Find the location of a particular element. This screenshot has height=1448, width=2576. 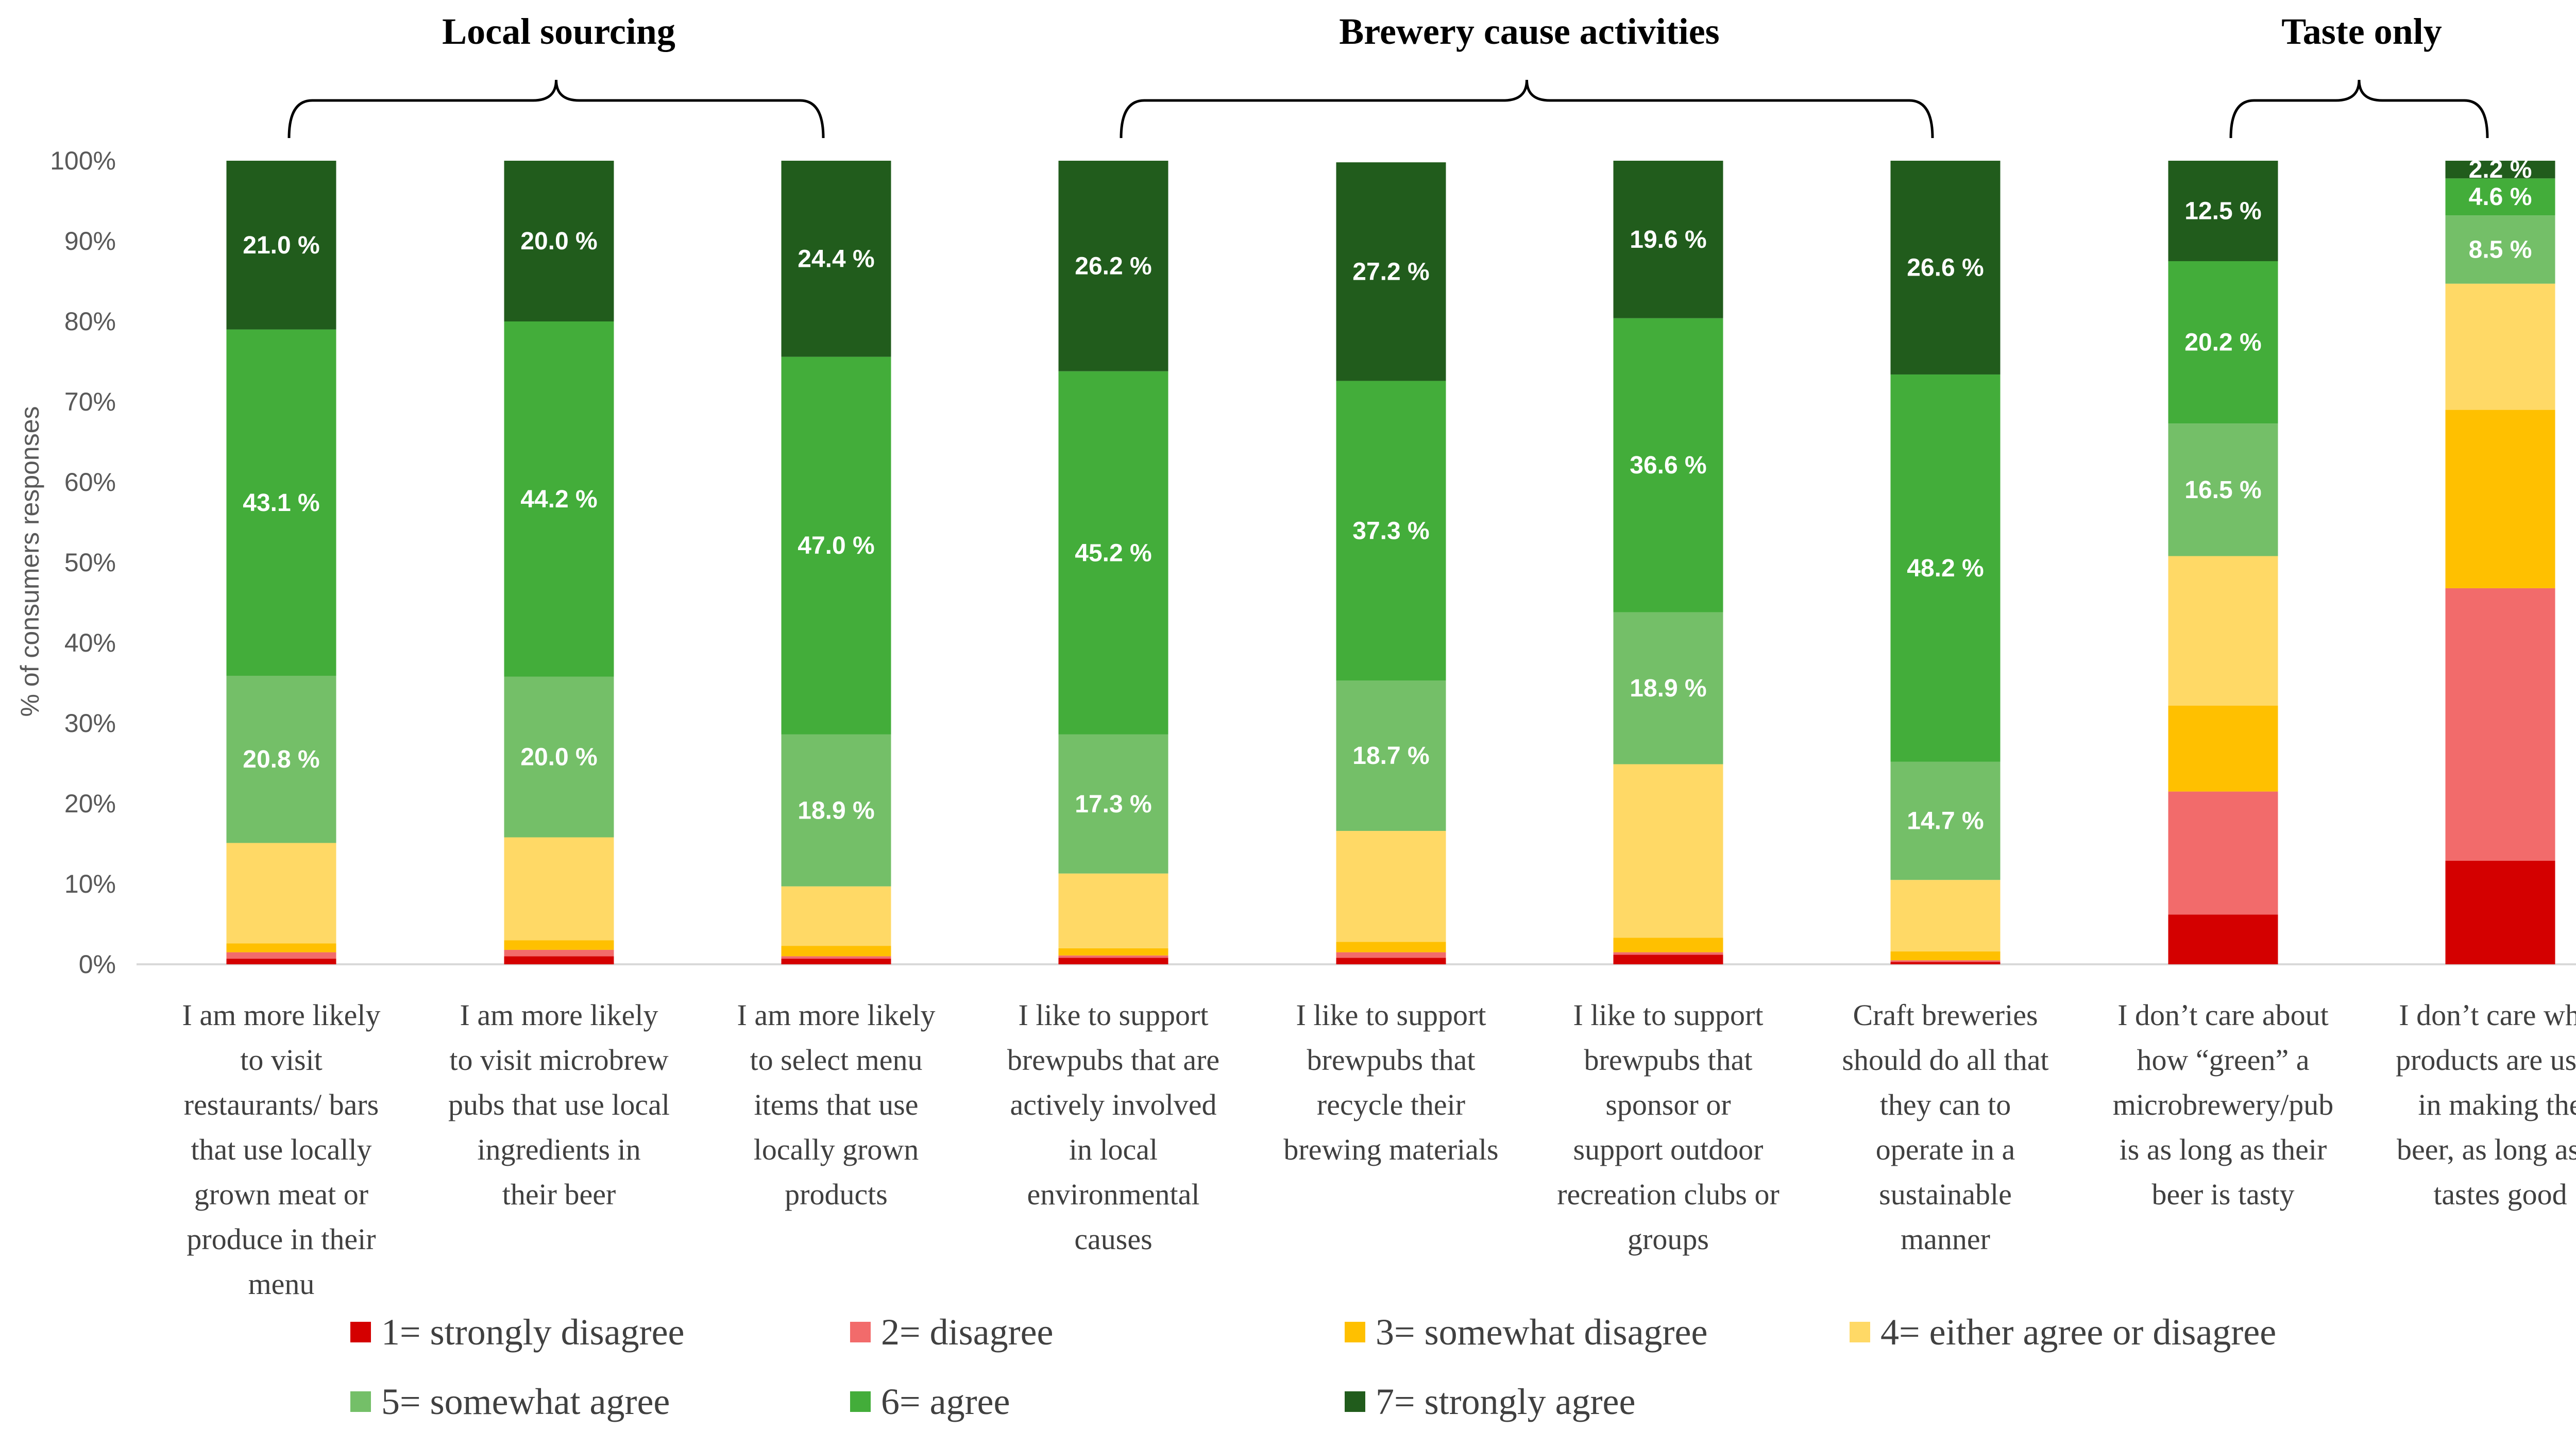

data-label: 45.2 % is located at coordinates (1113, 553).